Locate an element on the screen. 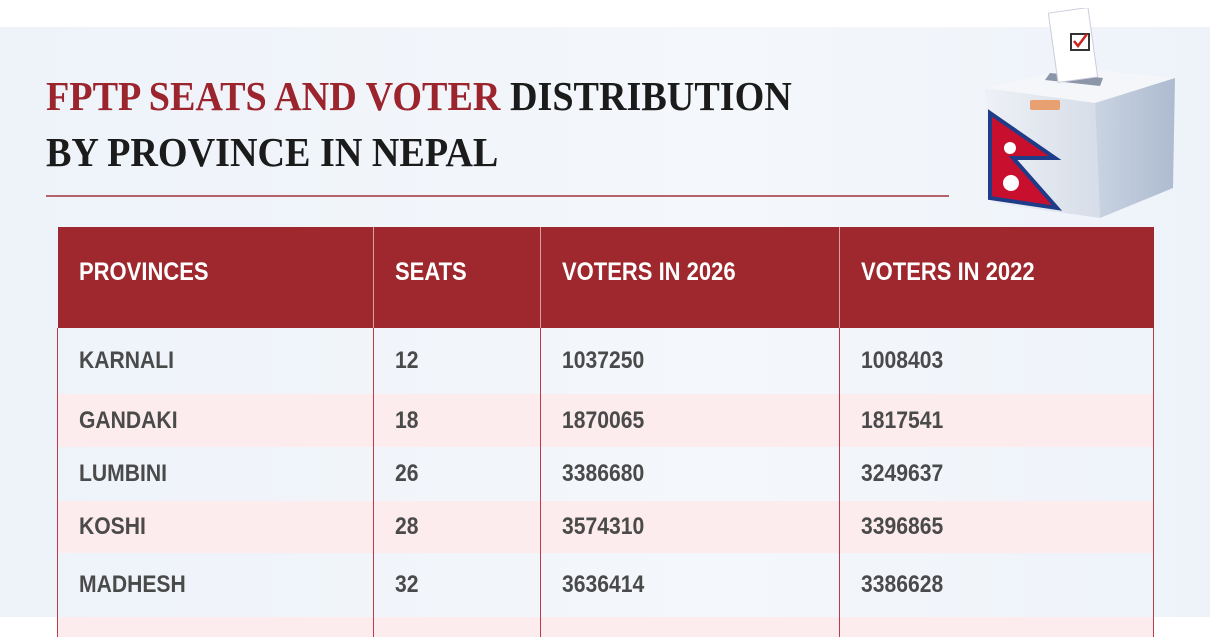  cell-seats: 32 is located at coordinates (457, 585).